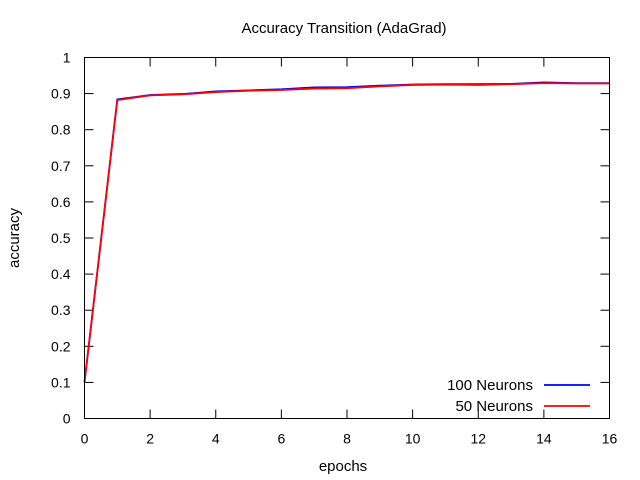 The height and width of the screenshot is (480, 640). Describe the element at coordinates (343, 466) in the screenshot. I see `x-axis-label: epochs` at that location.